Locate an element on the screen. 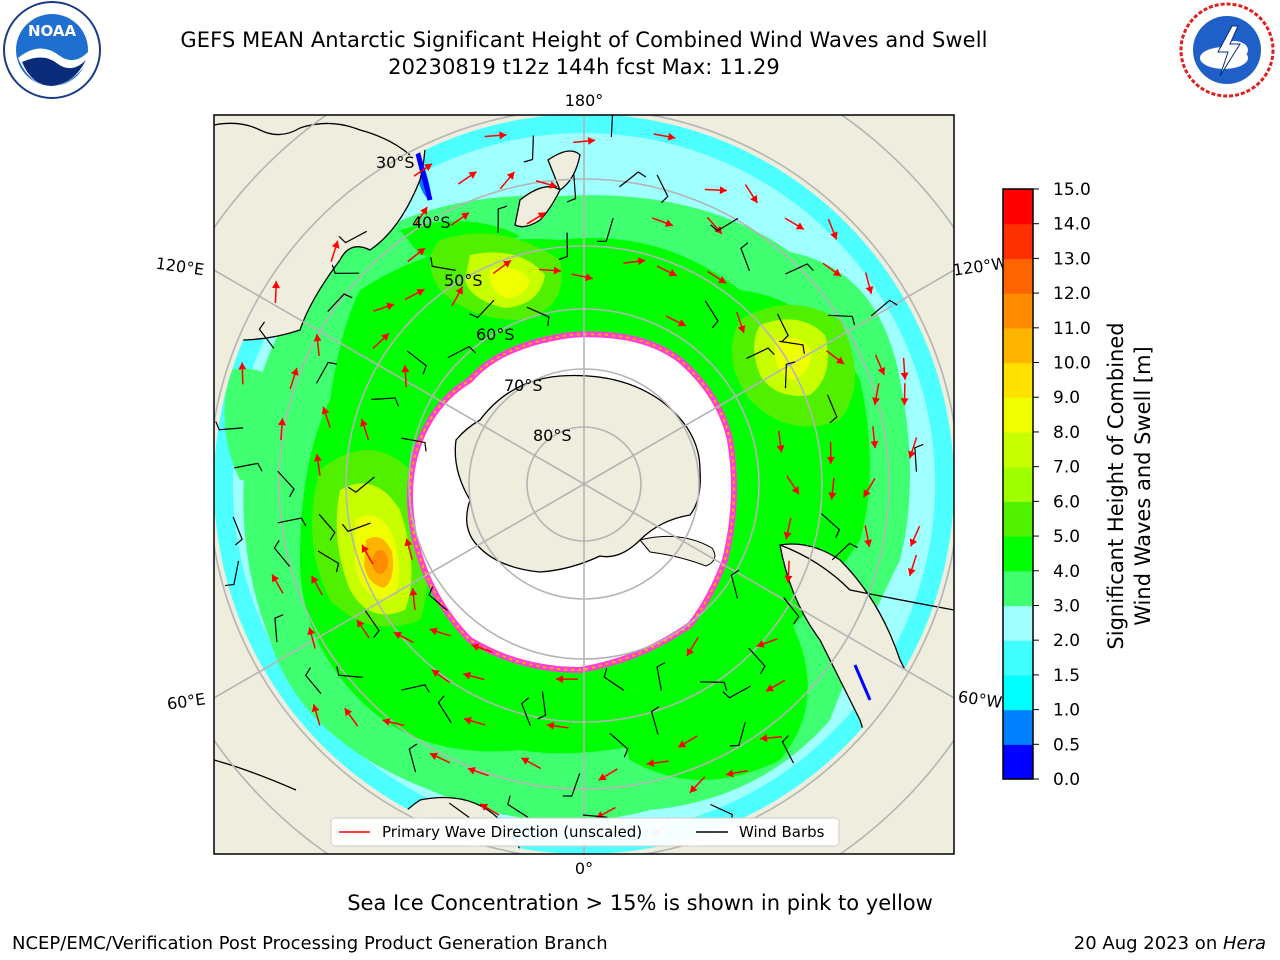  colorbar-tick-label: 1.0 is located at coordinates (1066, 711).